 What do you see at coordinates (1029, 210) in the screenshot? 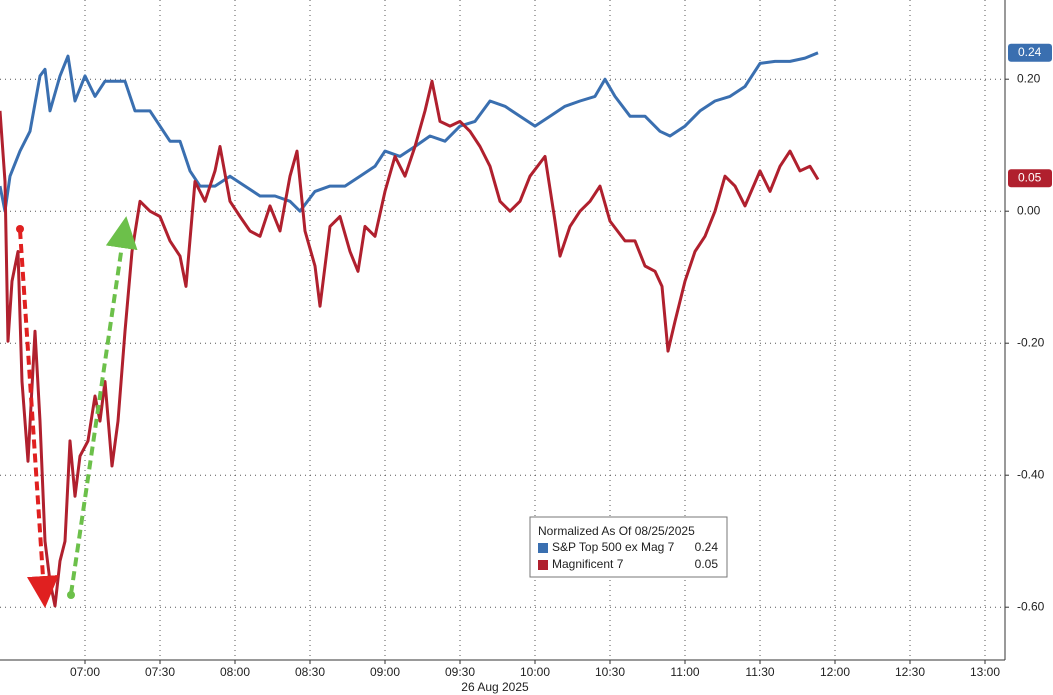
I see `y-tick-label: 0.00` at bounding box center [1029, 210].